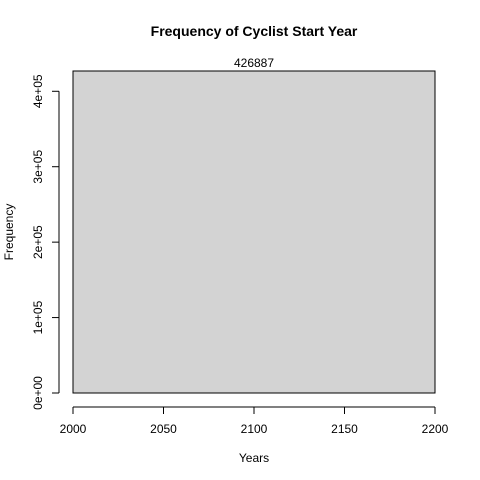  Describe the element at coordinates (254, 31) in the screenshot. I see `chart-title: Frequency of Cyclist Start Year` at that location.